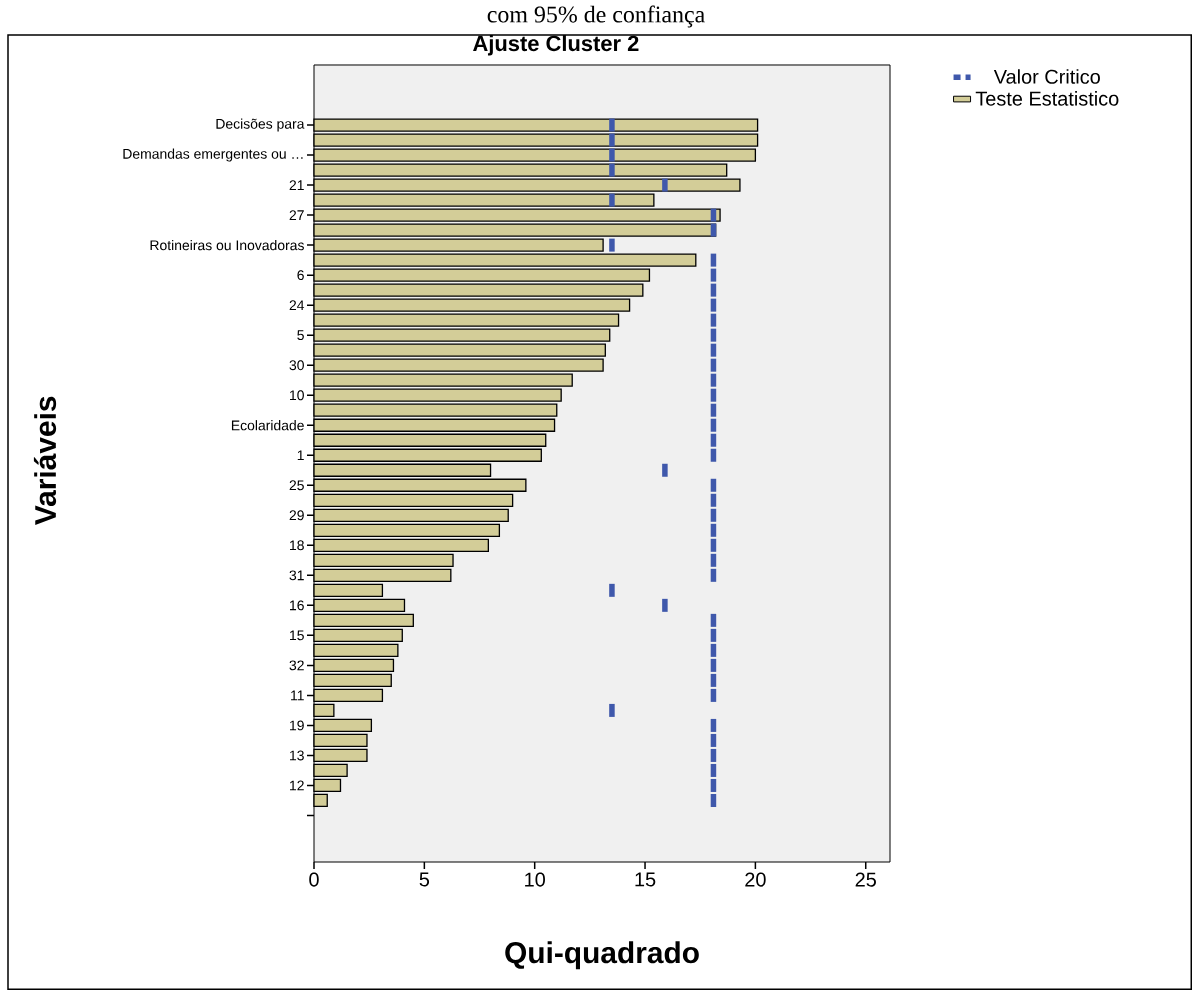 The width and height of the screenshot is (1192, 990). I want to click on y-tick-label: 13, so click(297, 755).